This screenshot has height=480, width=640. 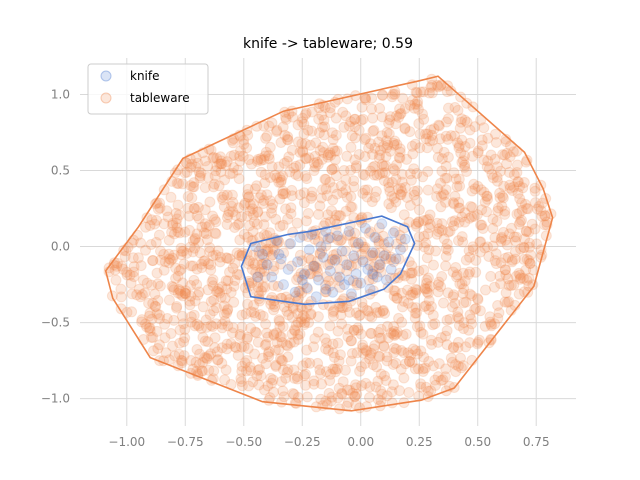 What do you see at coordinates (360, 442) in the screenshot?
I see `x-tick-label: 0.00` at bounding box center [360, 442].